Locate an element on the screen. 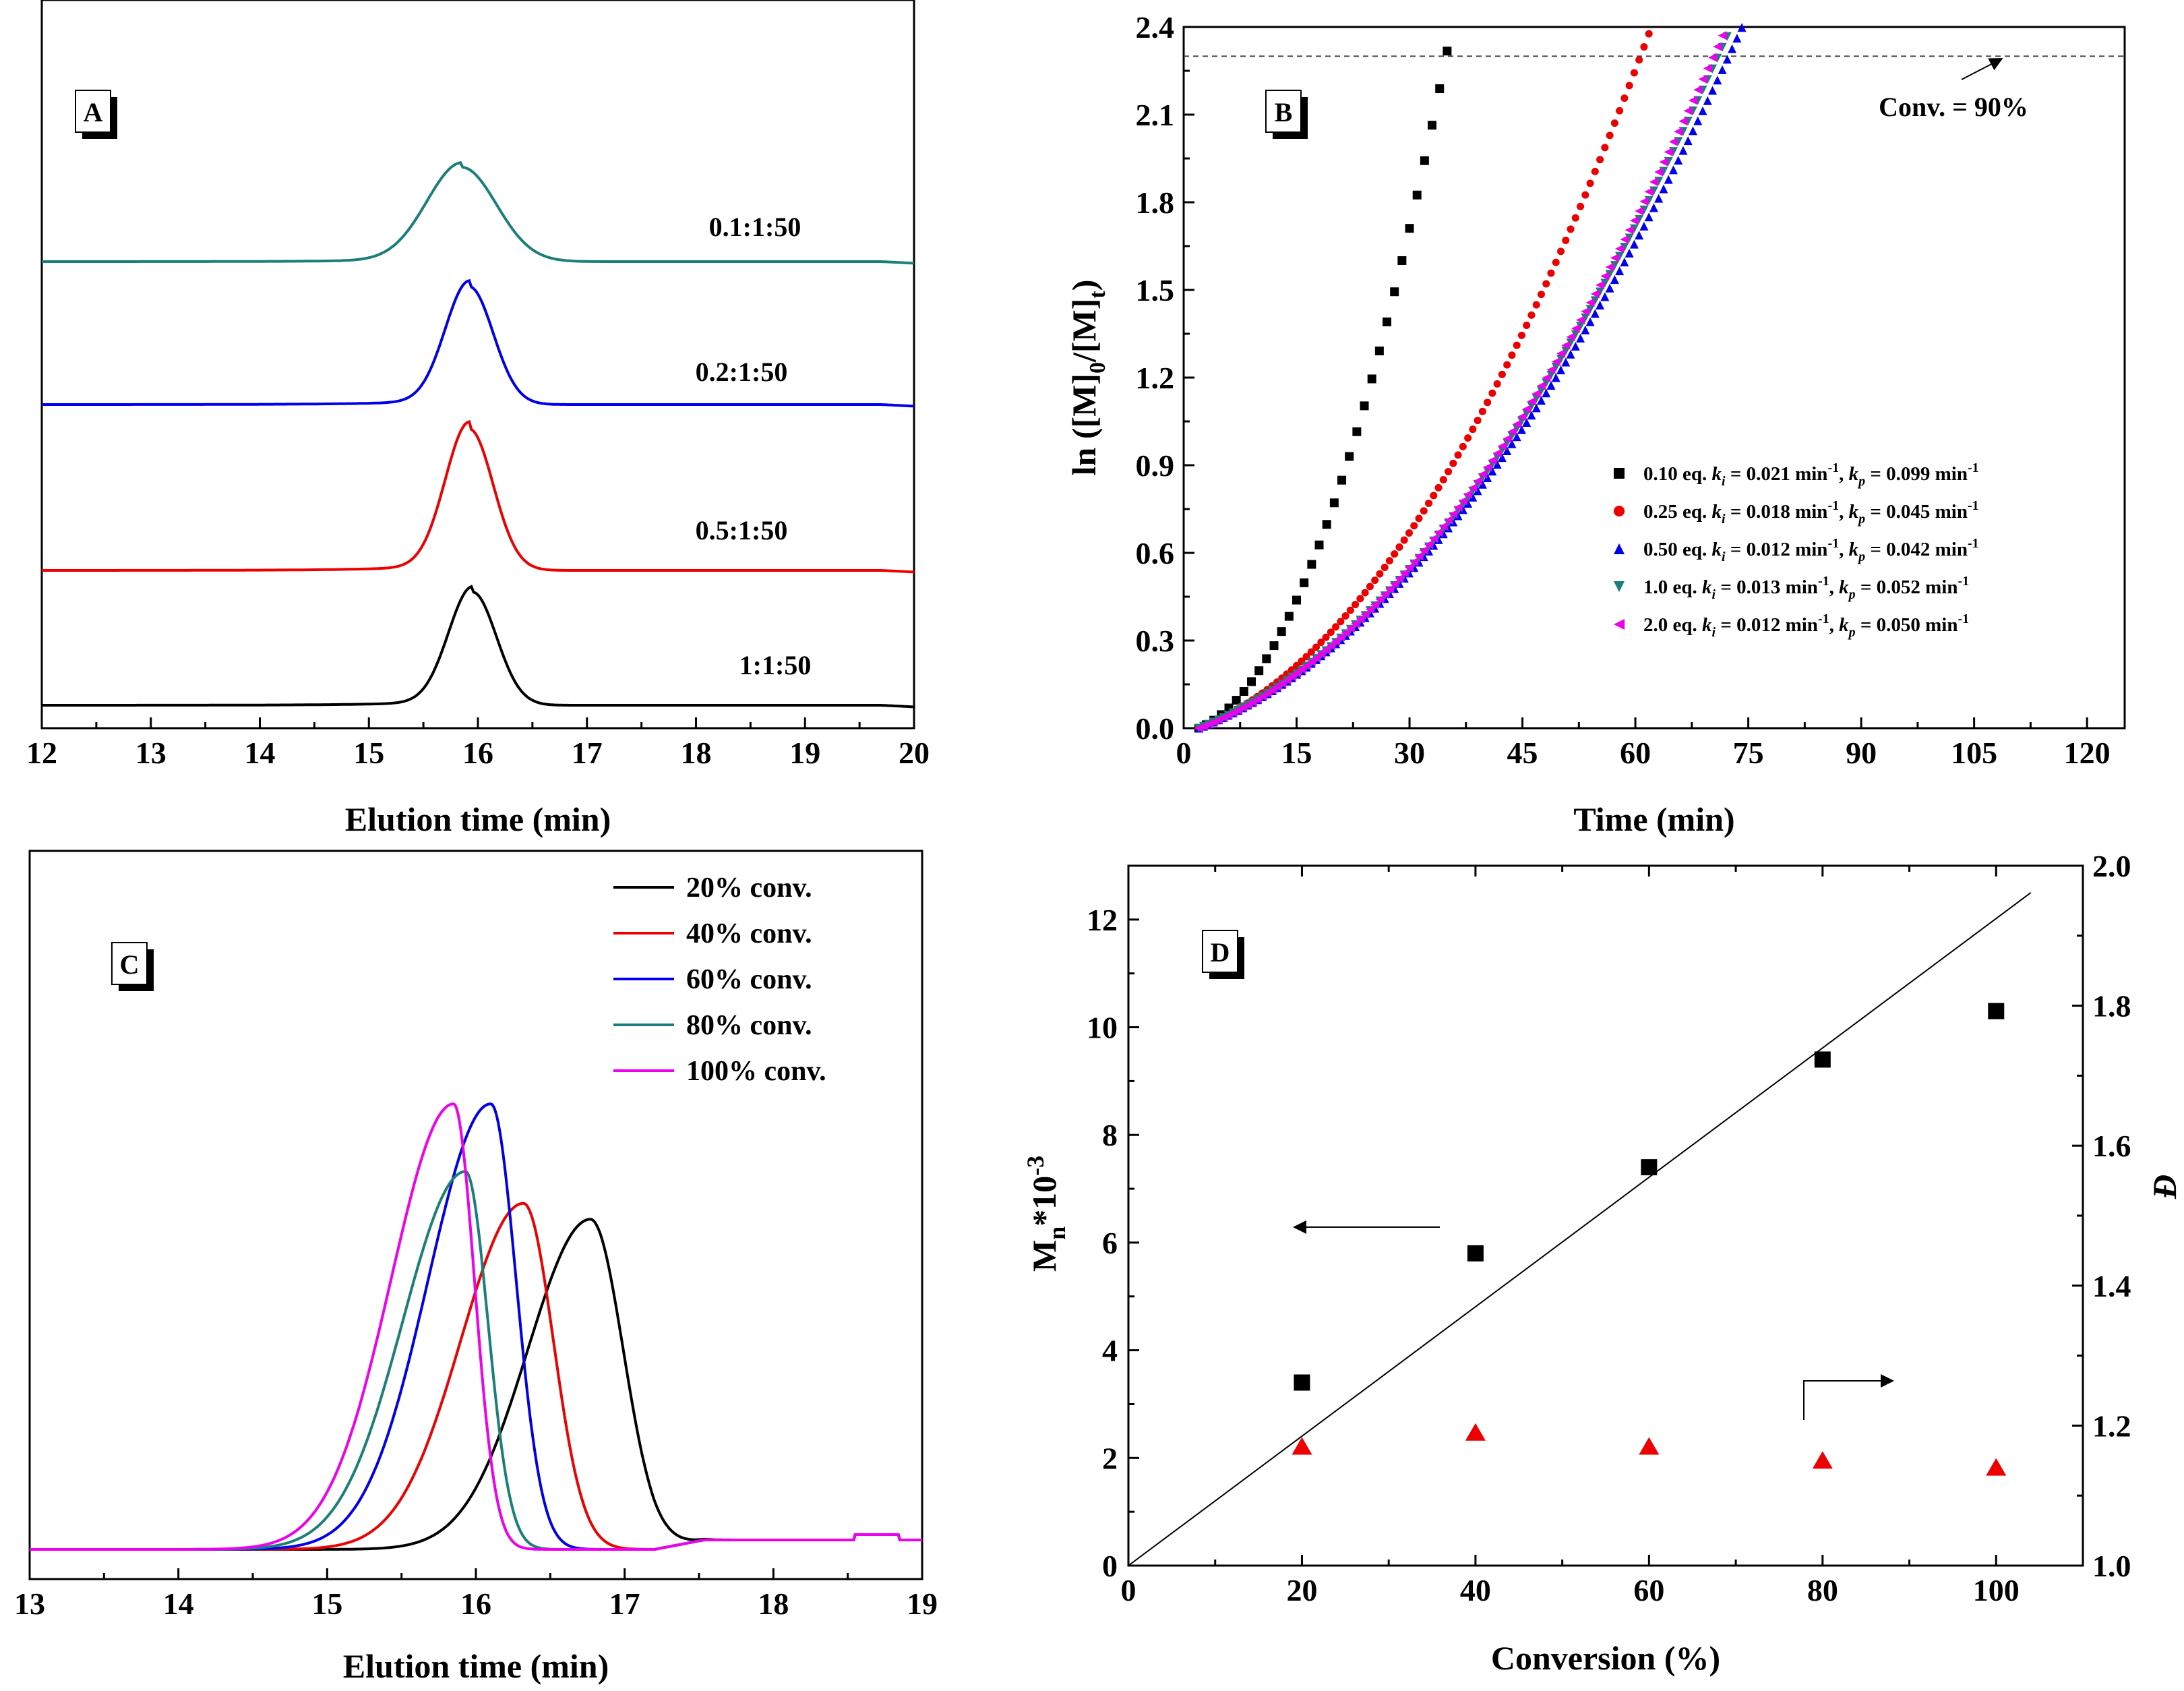  legend-name: 2.0 eq. is located at coordinates (1672, 625).